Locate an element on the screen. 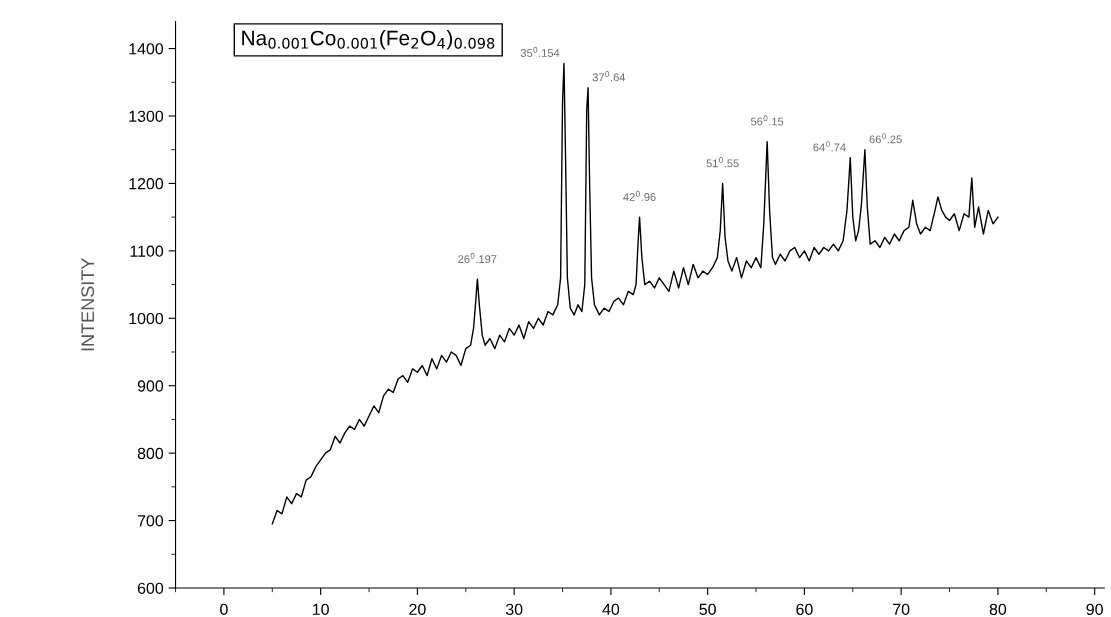 The image size is (1111, 617). x-tick-label: 0 is located at coordinates (224, 609).